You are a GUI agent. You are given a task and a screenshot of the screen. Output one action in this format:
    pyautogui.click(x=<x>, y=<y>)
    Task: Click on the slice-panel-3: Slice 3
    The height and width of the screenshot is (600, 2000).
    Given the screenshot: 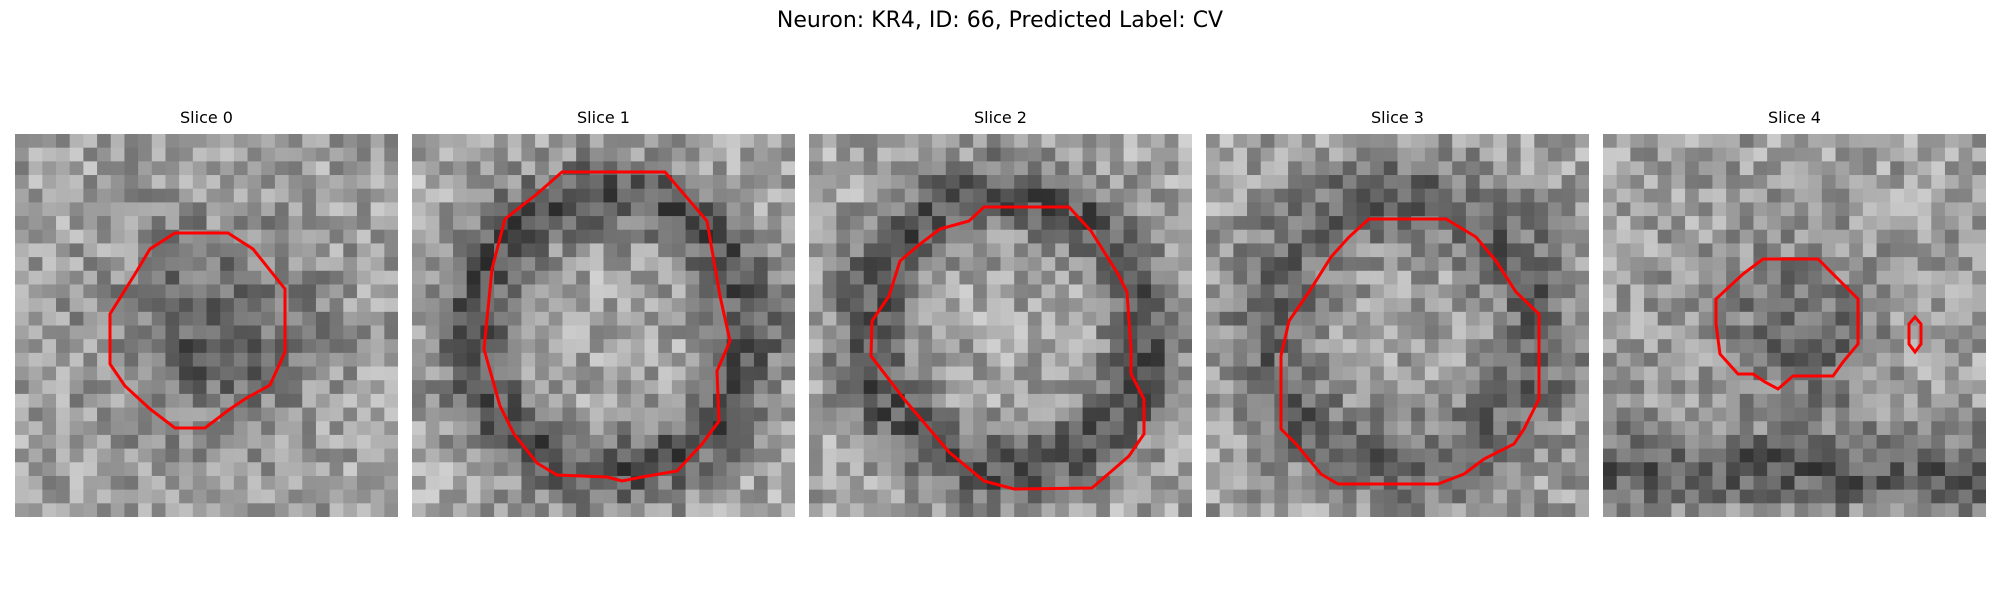 What is the action you would take?
    pyautogui.click(x=1397, y=313)
    